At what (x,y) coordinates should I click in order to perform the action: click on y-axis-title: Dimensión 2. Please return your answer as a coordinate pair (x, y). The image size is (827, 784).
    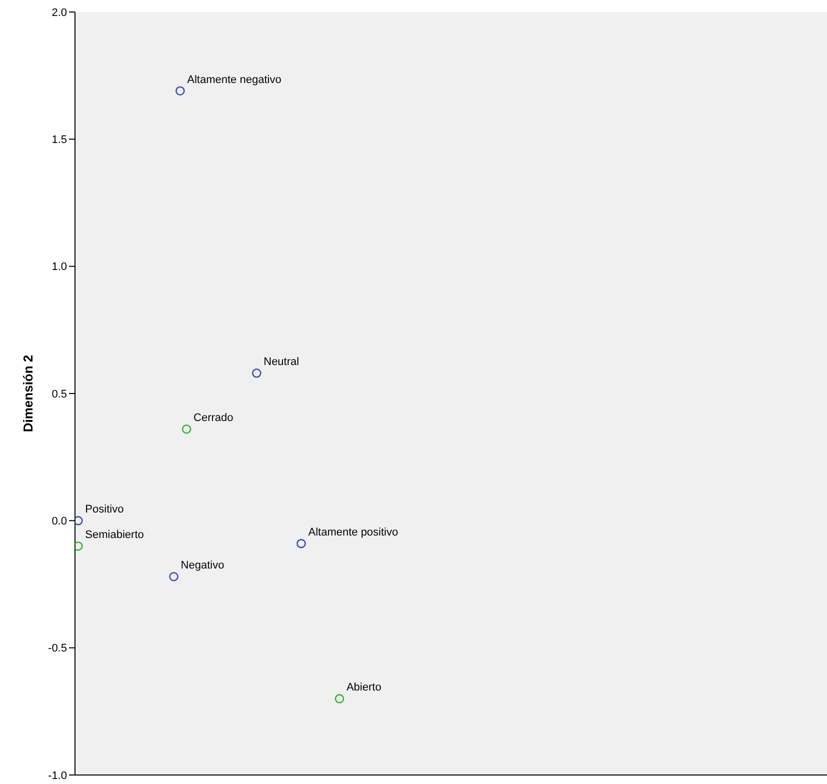
    Looking at the image, I should click on (28, 393).